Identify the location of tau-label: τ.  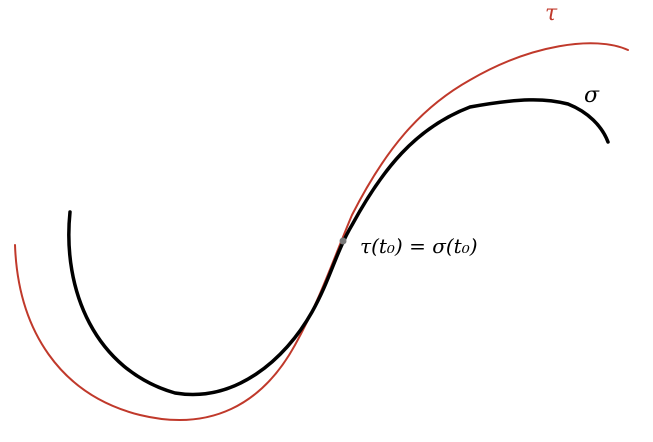
(551, 13).